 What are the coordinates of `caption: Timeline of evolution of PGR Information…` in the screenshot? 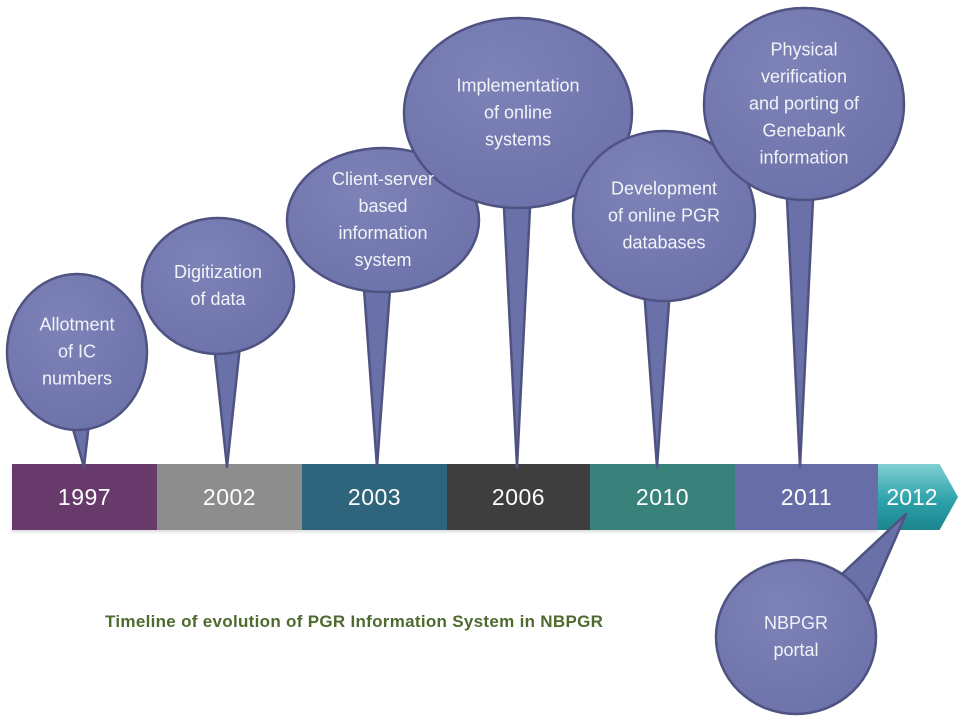 It's located at (354, 621).